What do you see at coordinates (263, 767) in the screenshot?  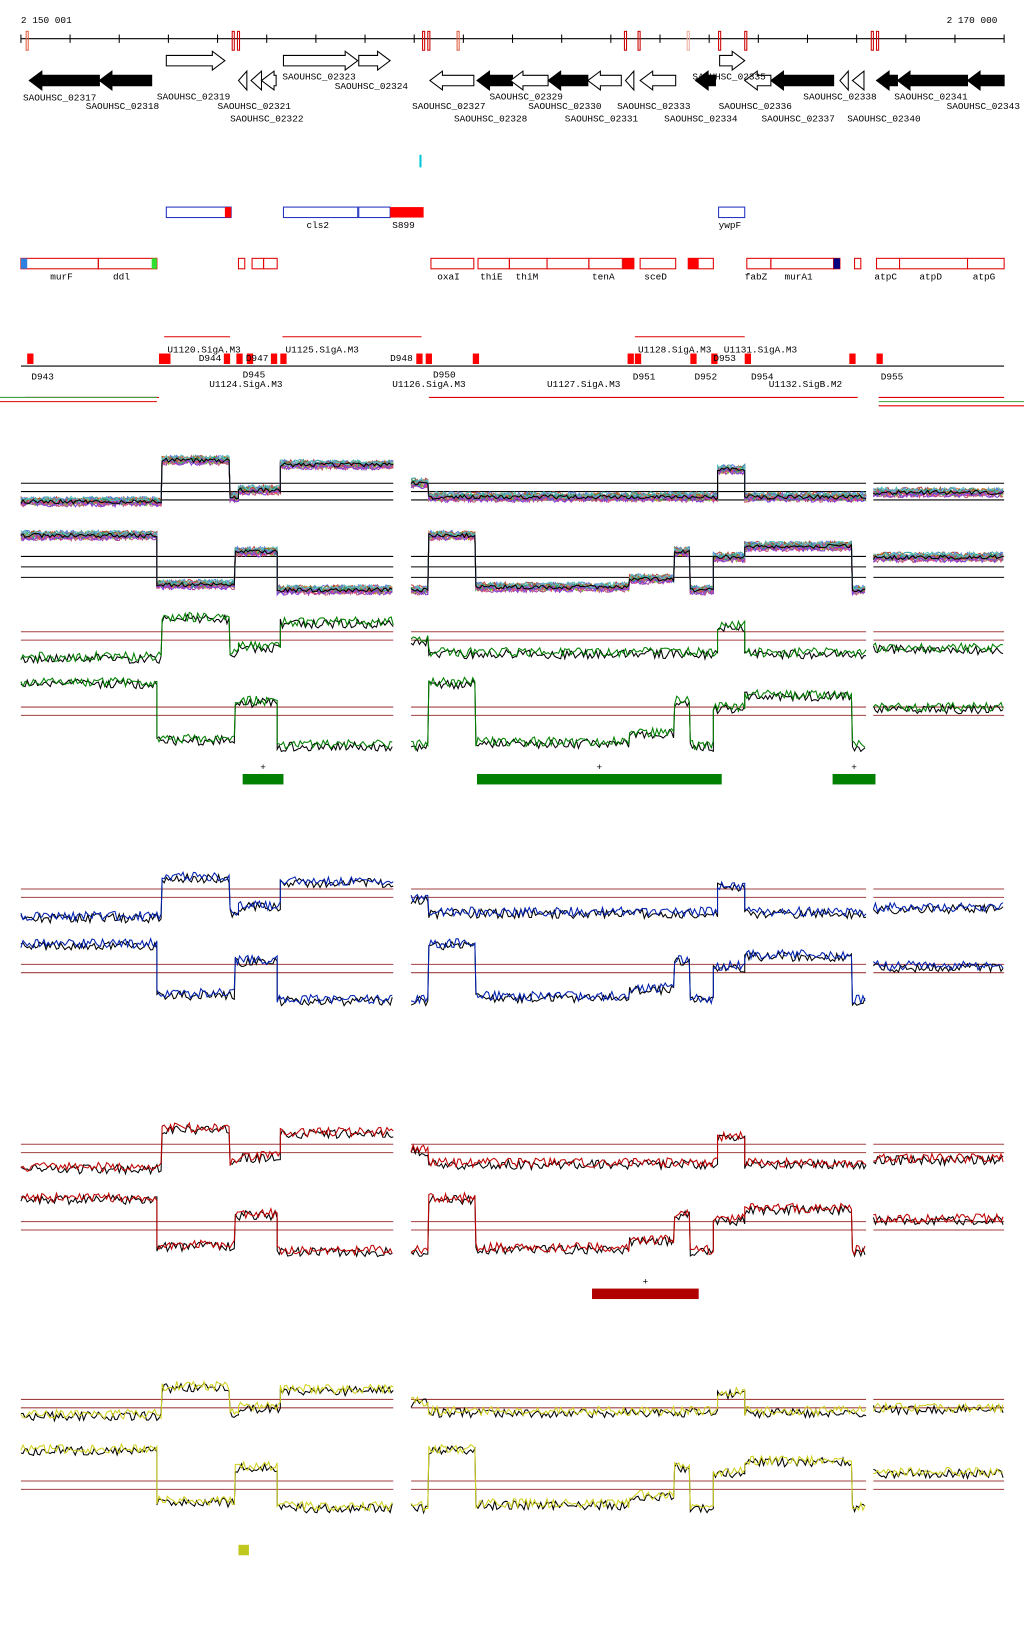 I see `segment-mark: +` at bounding box center [263, 767].